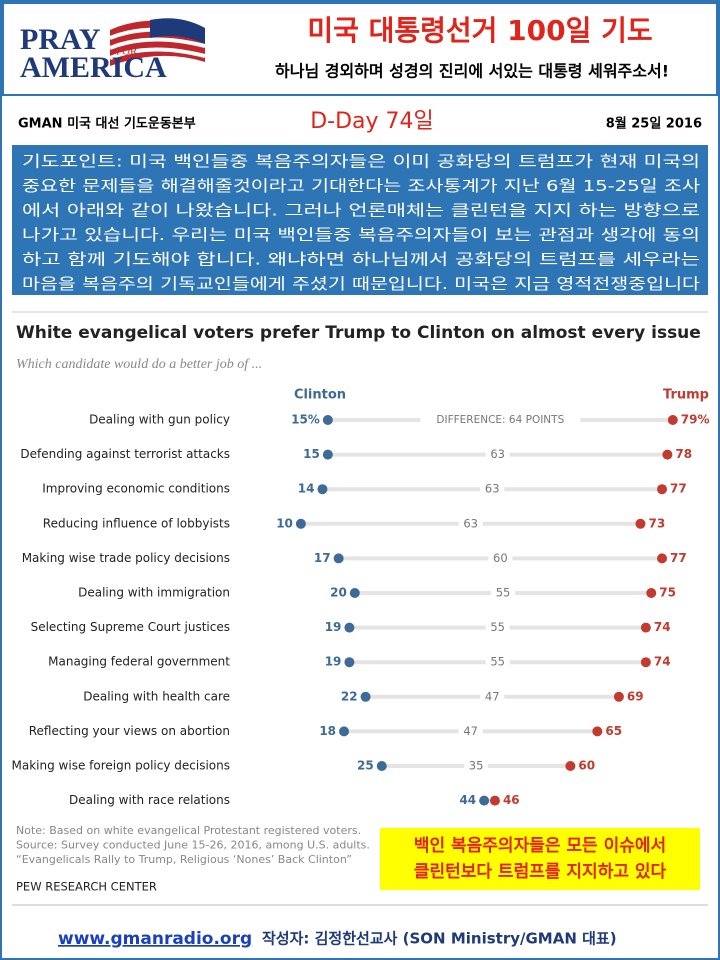 This screenshot has width=720, height=960. What do you see at coordinates (540, 872) in the screenshot?
I see `callout-line: 클린턴보다 트럼프를 지지하고 있다` at bounding box center [540, 872].